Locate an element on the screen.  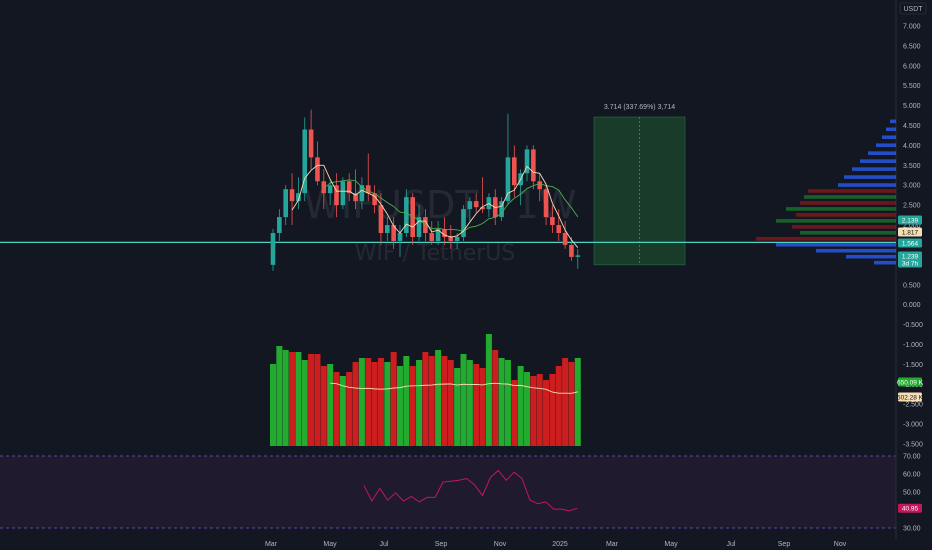
time-tick-label: Nov is located at coordinates (500, 544).